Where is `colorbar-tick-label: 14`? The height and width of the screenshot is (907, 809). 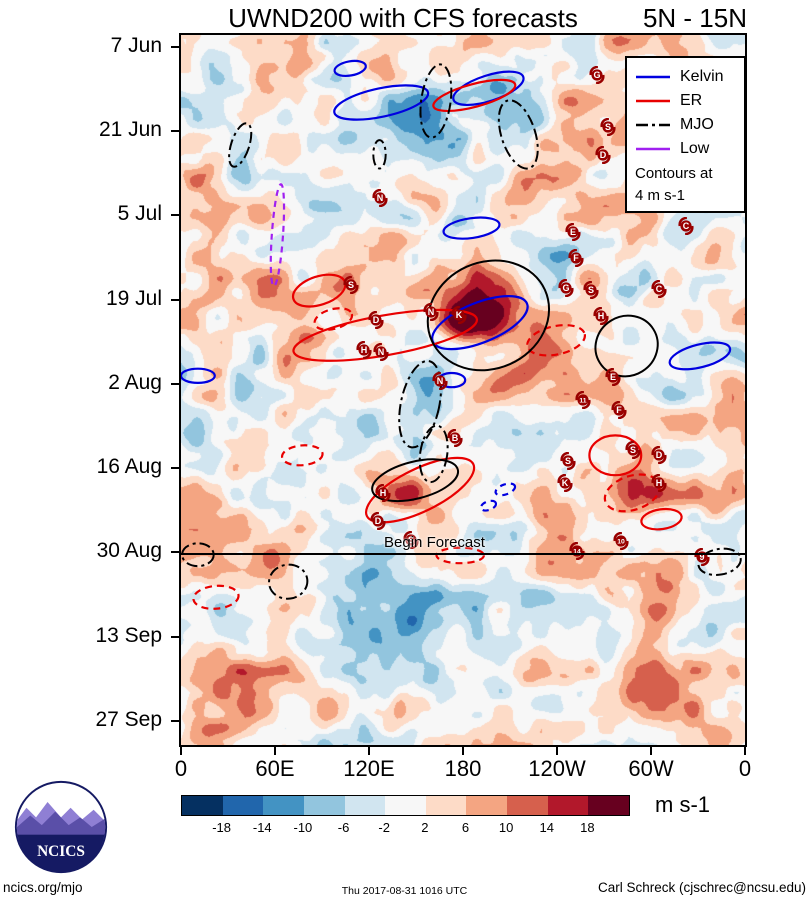 colorbar-tick-label: 14 is located at coordinates (546, 827).